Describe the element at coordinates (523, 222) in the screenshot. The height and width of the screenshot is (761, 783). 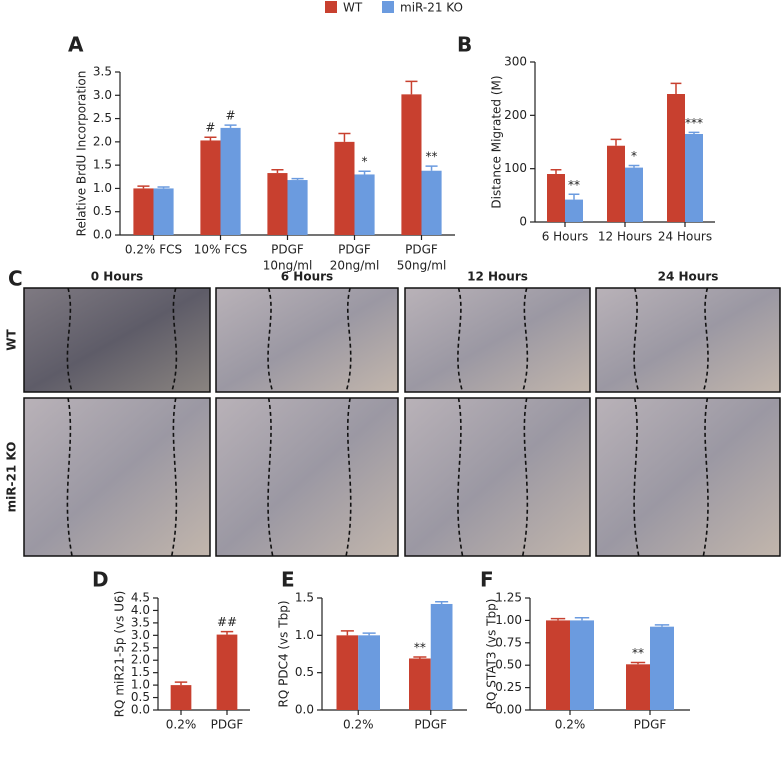
I see `y-tick-label: 0` at that location.